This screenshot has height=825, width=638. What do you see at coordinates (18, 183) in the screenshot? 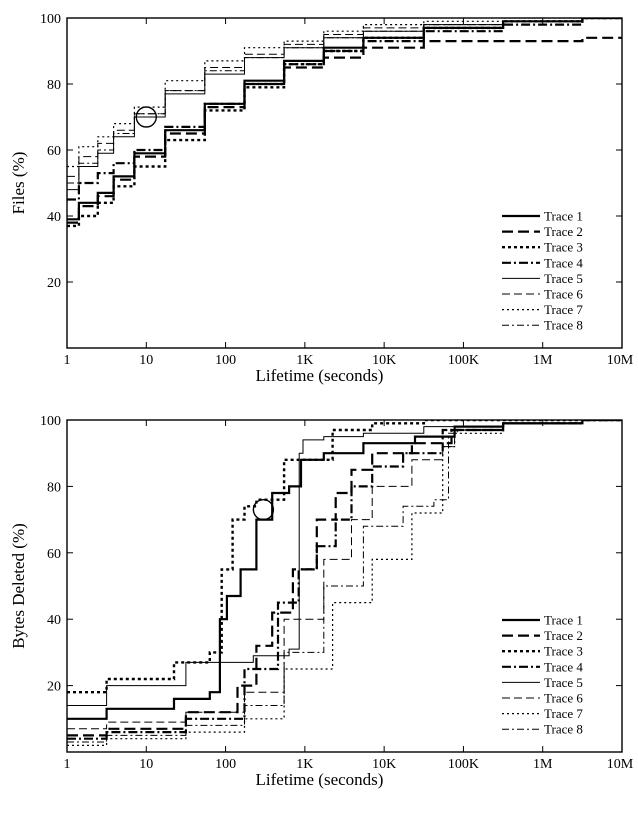
I see `y-axis-label: Files (%)` at bounding box center [18, 183].